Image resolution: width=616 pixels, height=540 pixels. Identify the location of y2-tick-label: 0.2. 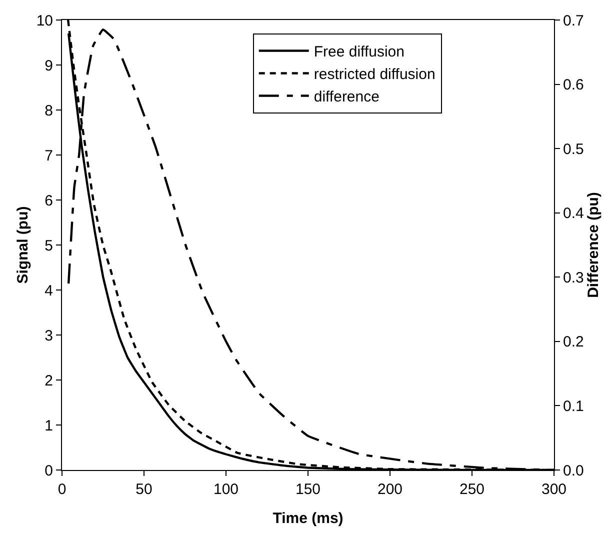
(573, 342).